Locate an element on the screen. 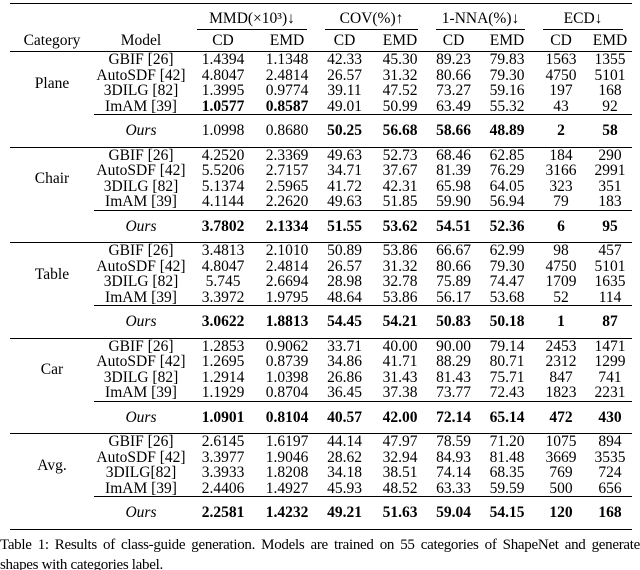  value-cell: 1.2853 is located at coordinates (223, 346).